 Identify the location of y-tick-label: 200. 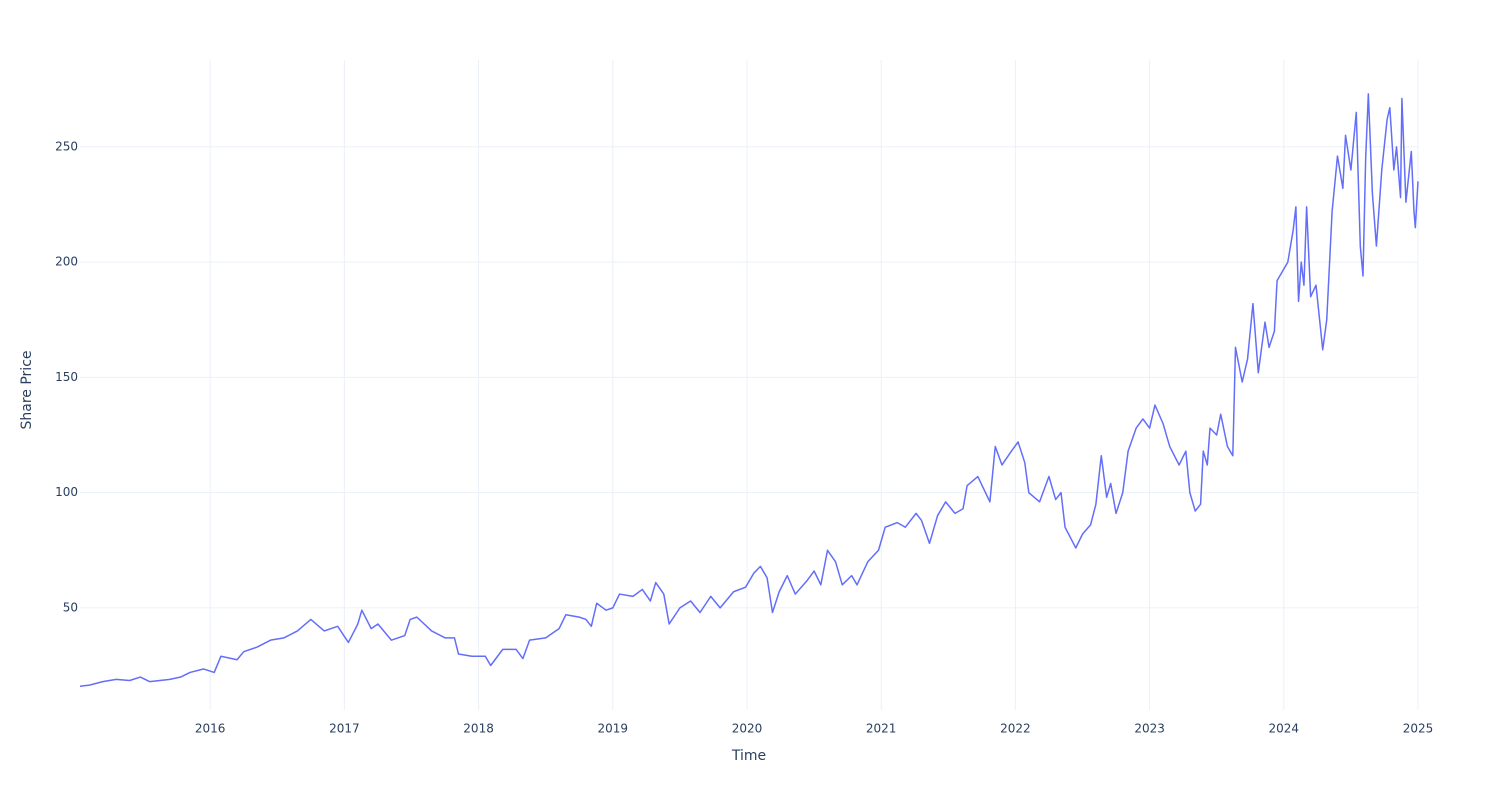
(66, 262).